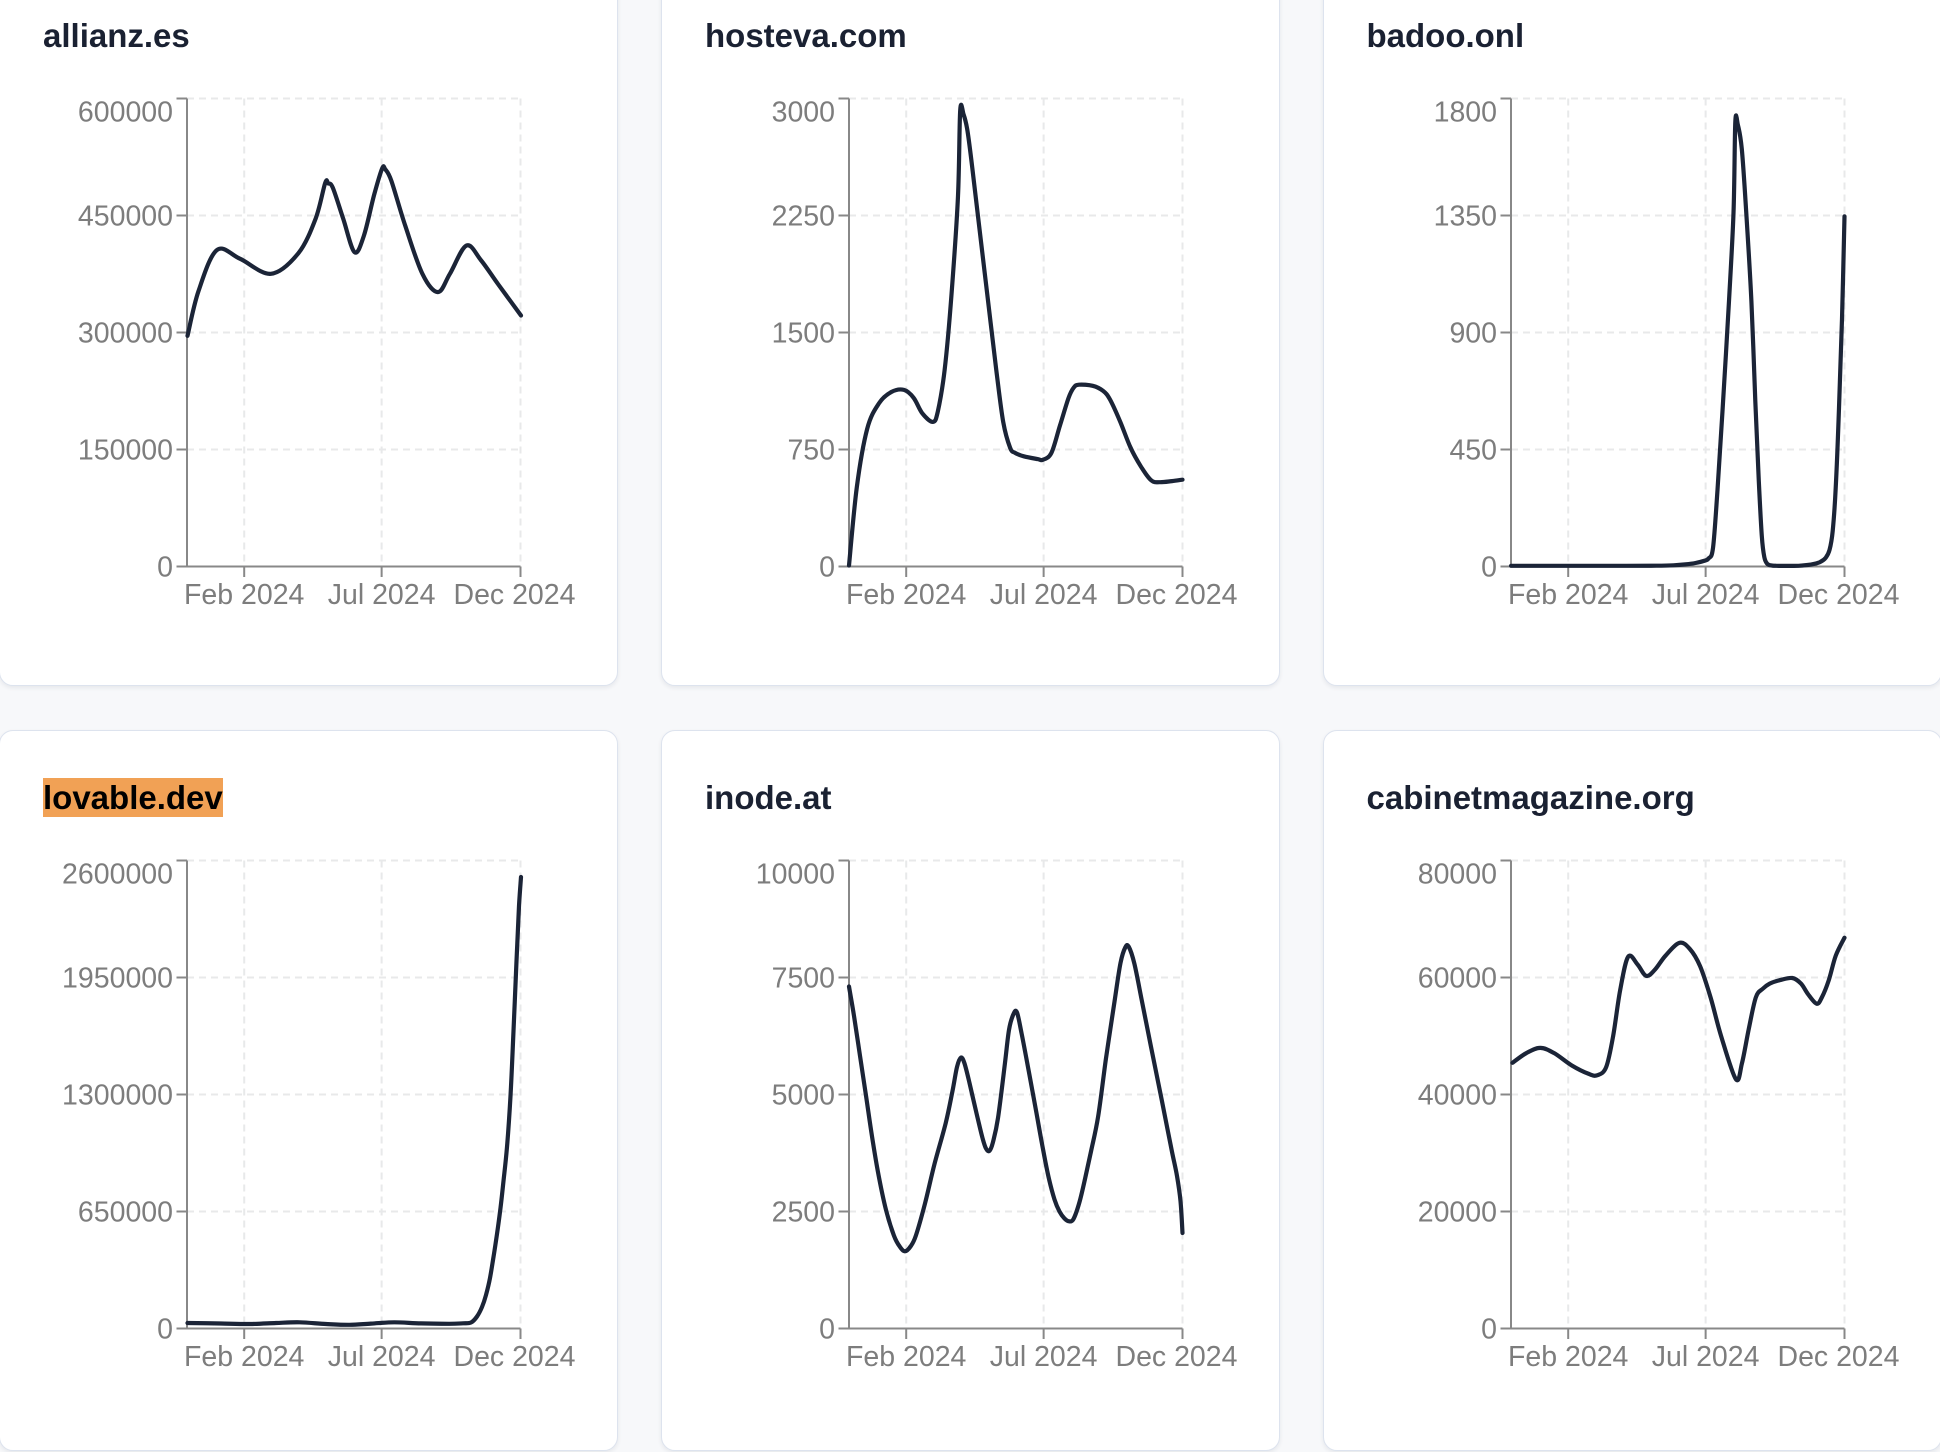  Describe the element at coordinates (1456, 979) in the screenshot. I see `svg-text: 60000` at that location.